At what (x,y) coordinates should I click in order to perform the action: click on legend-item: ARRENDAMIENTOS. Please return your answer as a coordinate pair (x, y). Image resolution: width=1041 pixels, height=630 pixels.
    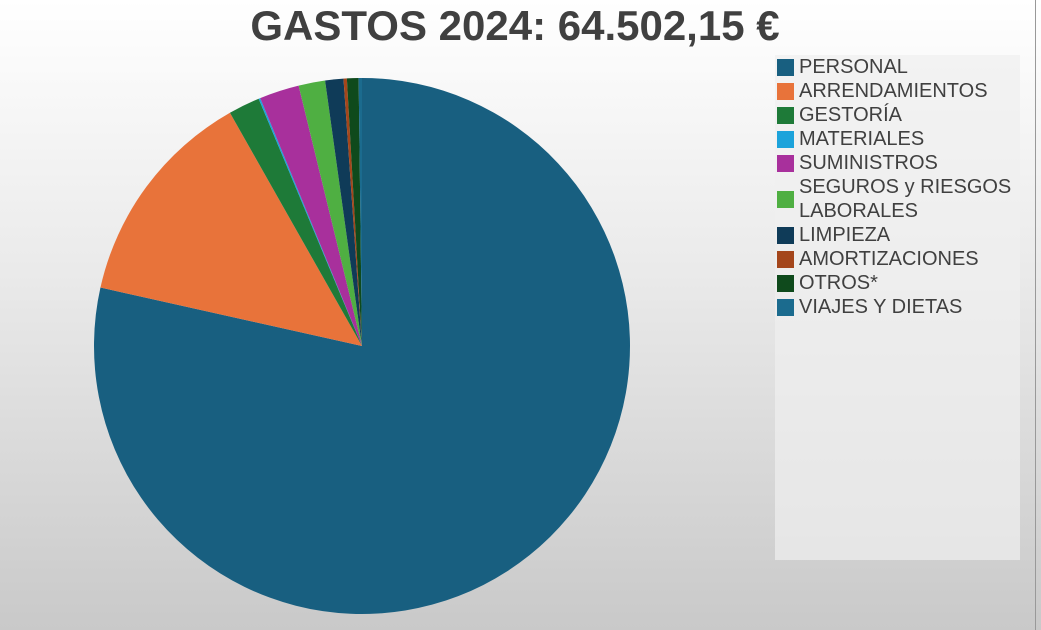
    Looking at the image, I should click on (898, 91).